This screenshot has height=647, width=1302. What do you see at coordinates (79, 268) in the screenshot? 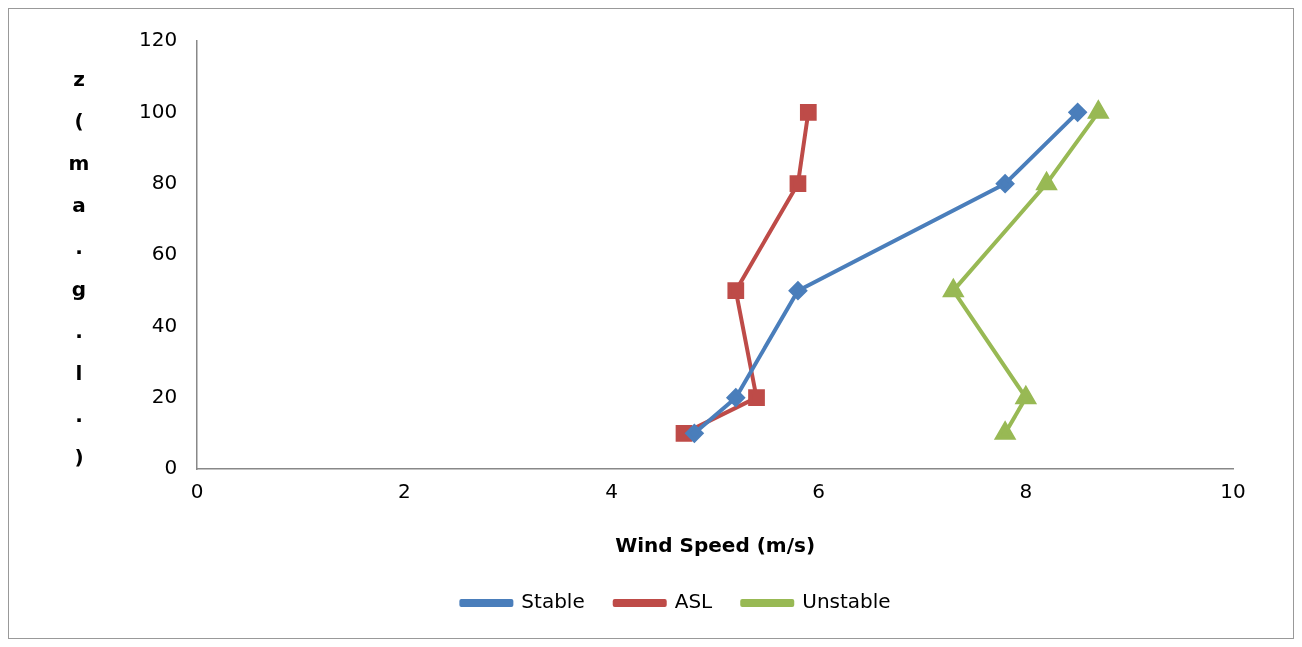
I see `text: z (m a.g.l.)` at bounding box center [79, 268].